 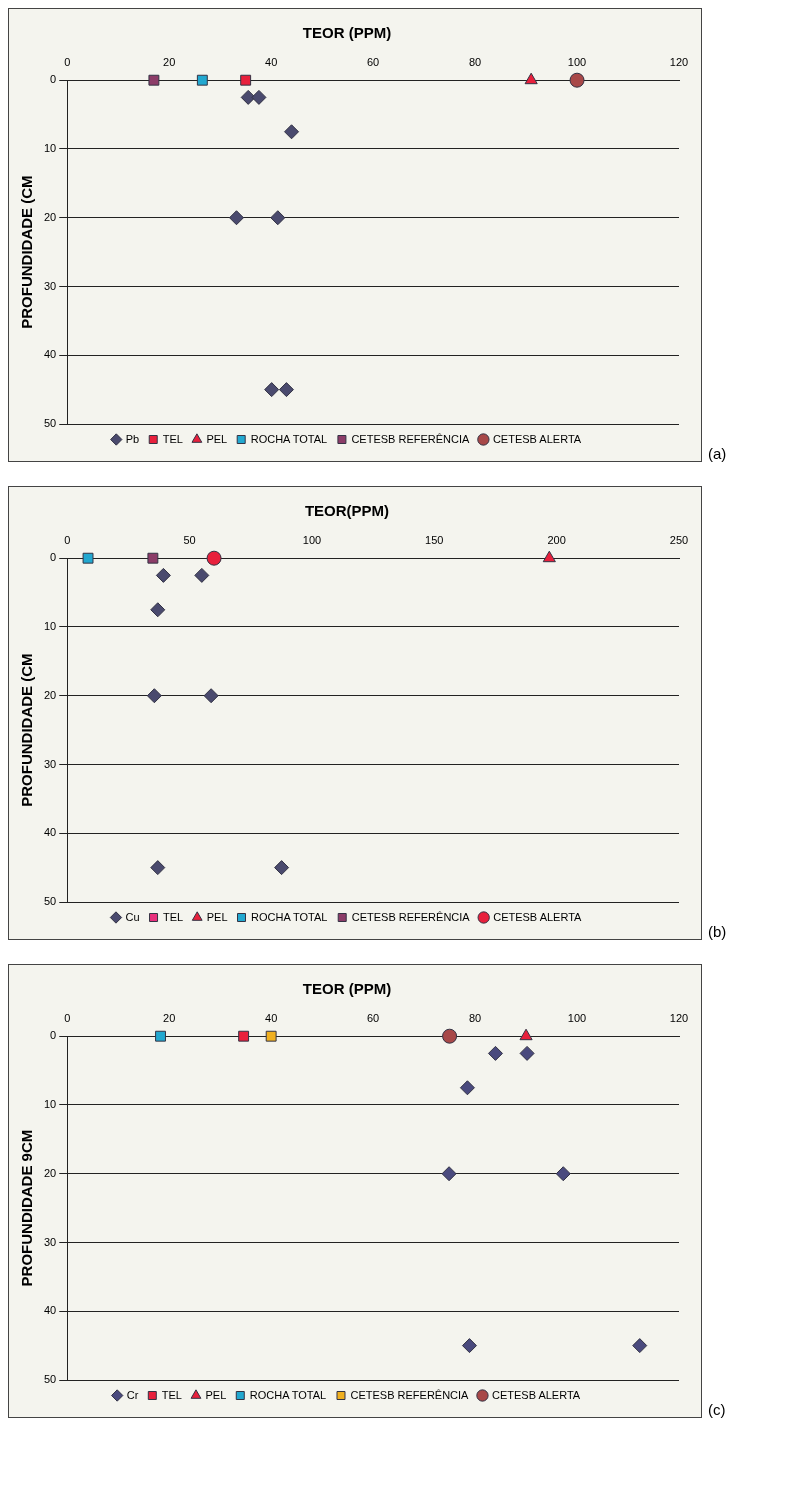 I want to click on x-tick-label: 200, so click(x=556, y=539).